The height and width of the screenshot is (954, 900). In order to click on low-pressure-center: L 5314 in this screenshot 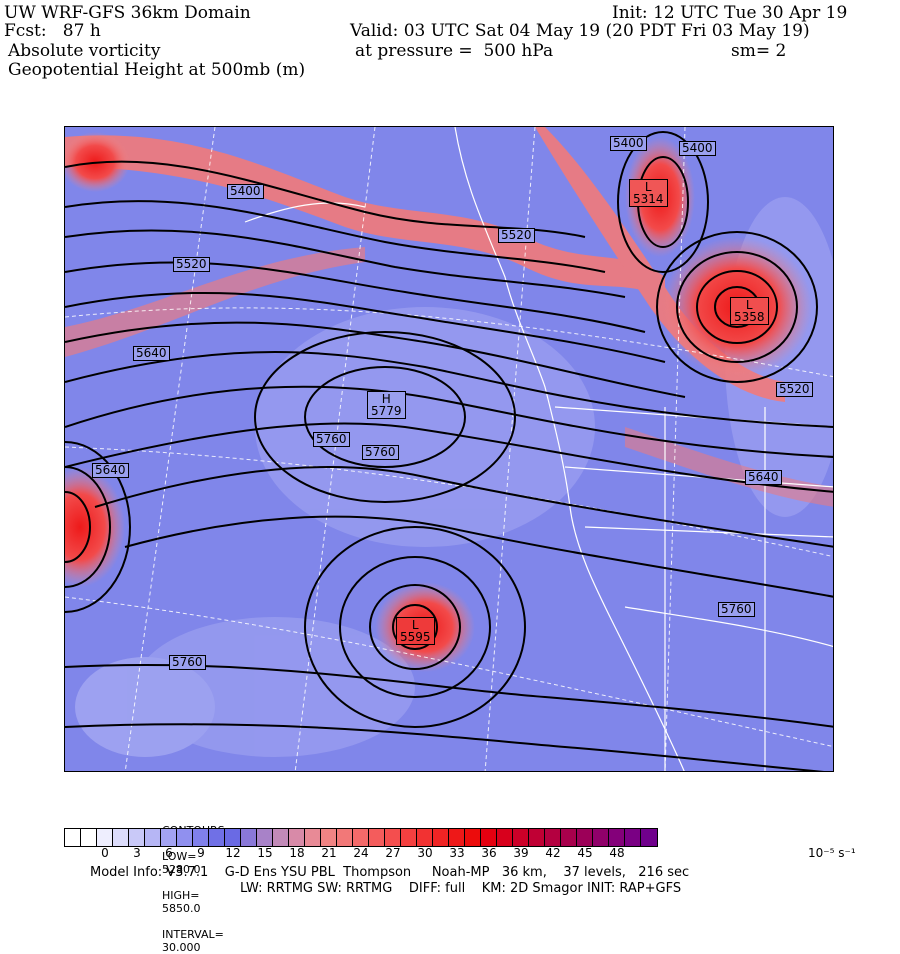, I will do `click(648, 193)`.